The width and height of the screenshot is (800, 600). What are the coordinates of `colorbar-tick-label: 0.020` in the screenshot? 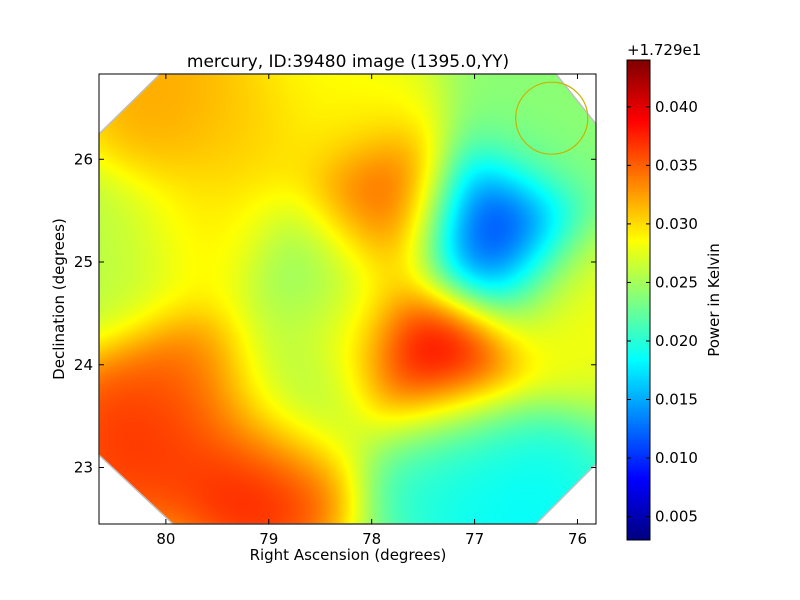 It's located at (676, 341).